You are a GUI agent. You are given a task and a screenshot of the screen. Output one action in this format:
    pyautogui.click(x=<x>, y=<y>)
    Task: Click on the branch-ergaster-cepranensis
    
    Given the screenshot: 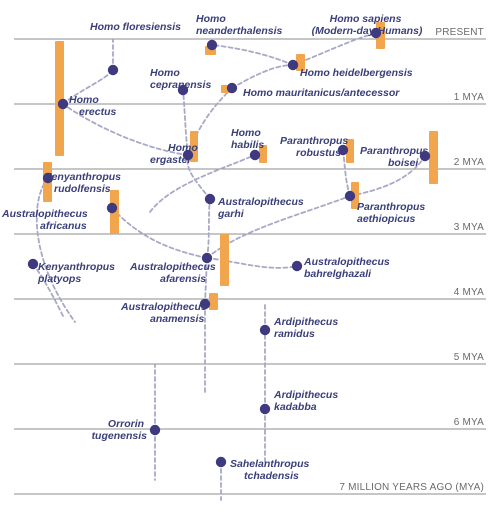 What is the action you would take?
    pyautogui.click(x=185, y=122)
    